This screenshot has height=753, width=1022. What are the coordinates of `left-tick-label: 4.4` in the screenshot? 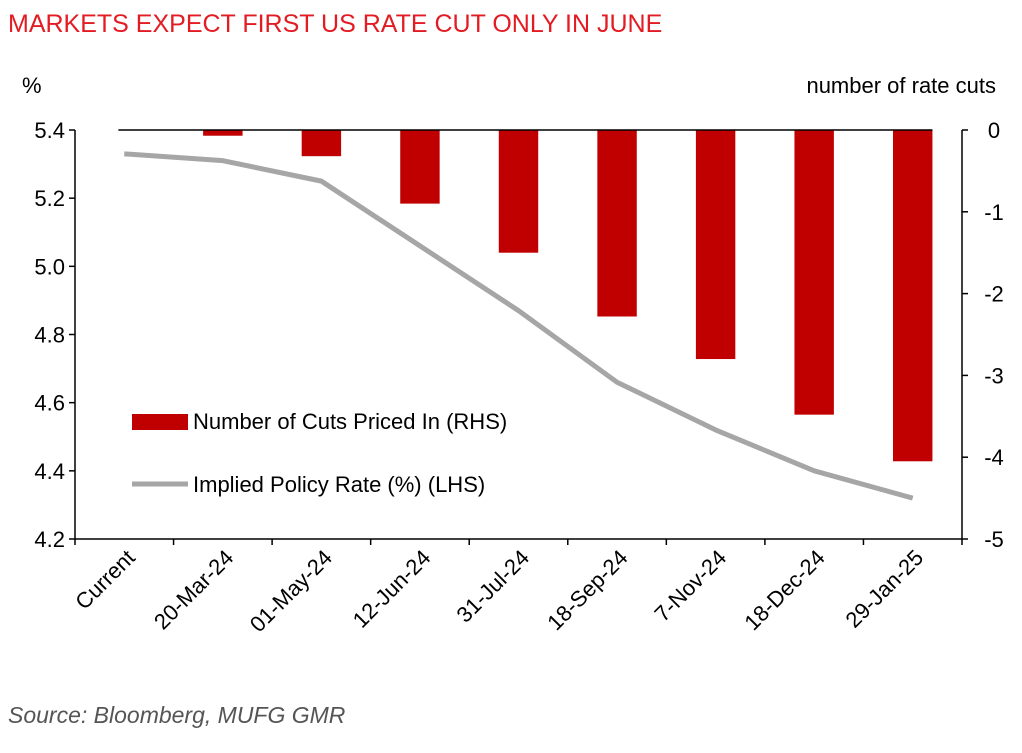 It's located at (49, 471).